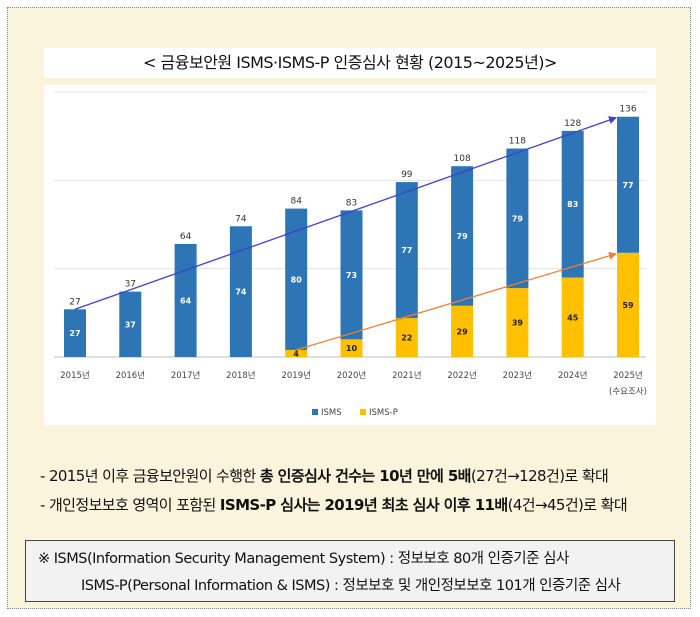 Image resolution: width=700 pixels, height=617 pixels. I want to click on data-label-isms-p: 45, so click(573, 317).